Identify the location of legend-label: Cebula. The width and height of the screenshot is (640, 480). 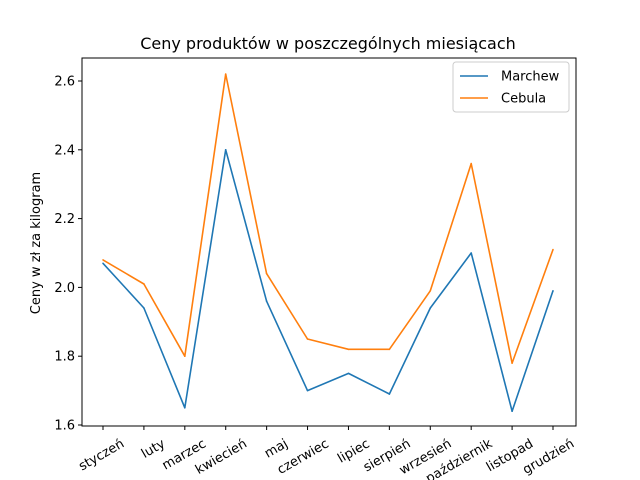
(523, 99).